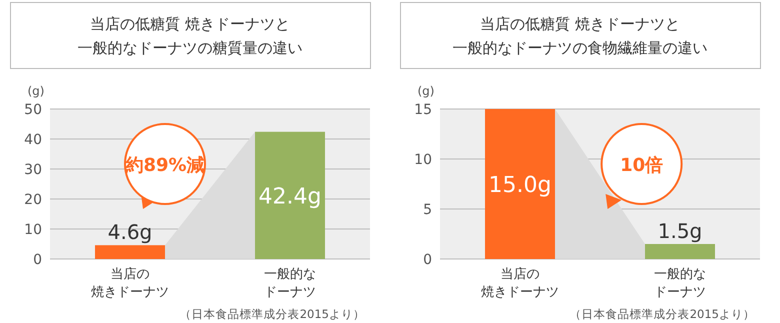 Image resolution: width=780 pixels, height=323 pixels. Describe the element at coordinates (680, 231) in the screenshot. I see `data-label: 1.5g` at that location.